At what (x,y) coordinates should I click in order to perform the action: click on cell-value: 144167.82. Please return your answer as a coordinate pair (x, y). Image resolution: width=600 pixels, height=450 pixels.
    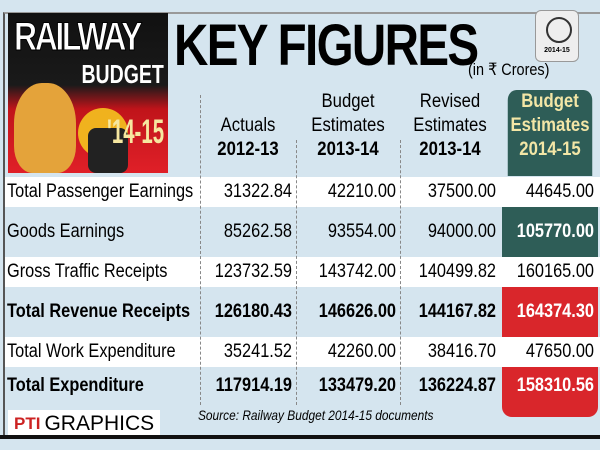
    Looking at the image, I should click on (457, 311).